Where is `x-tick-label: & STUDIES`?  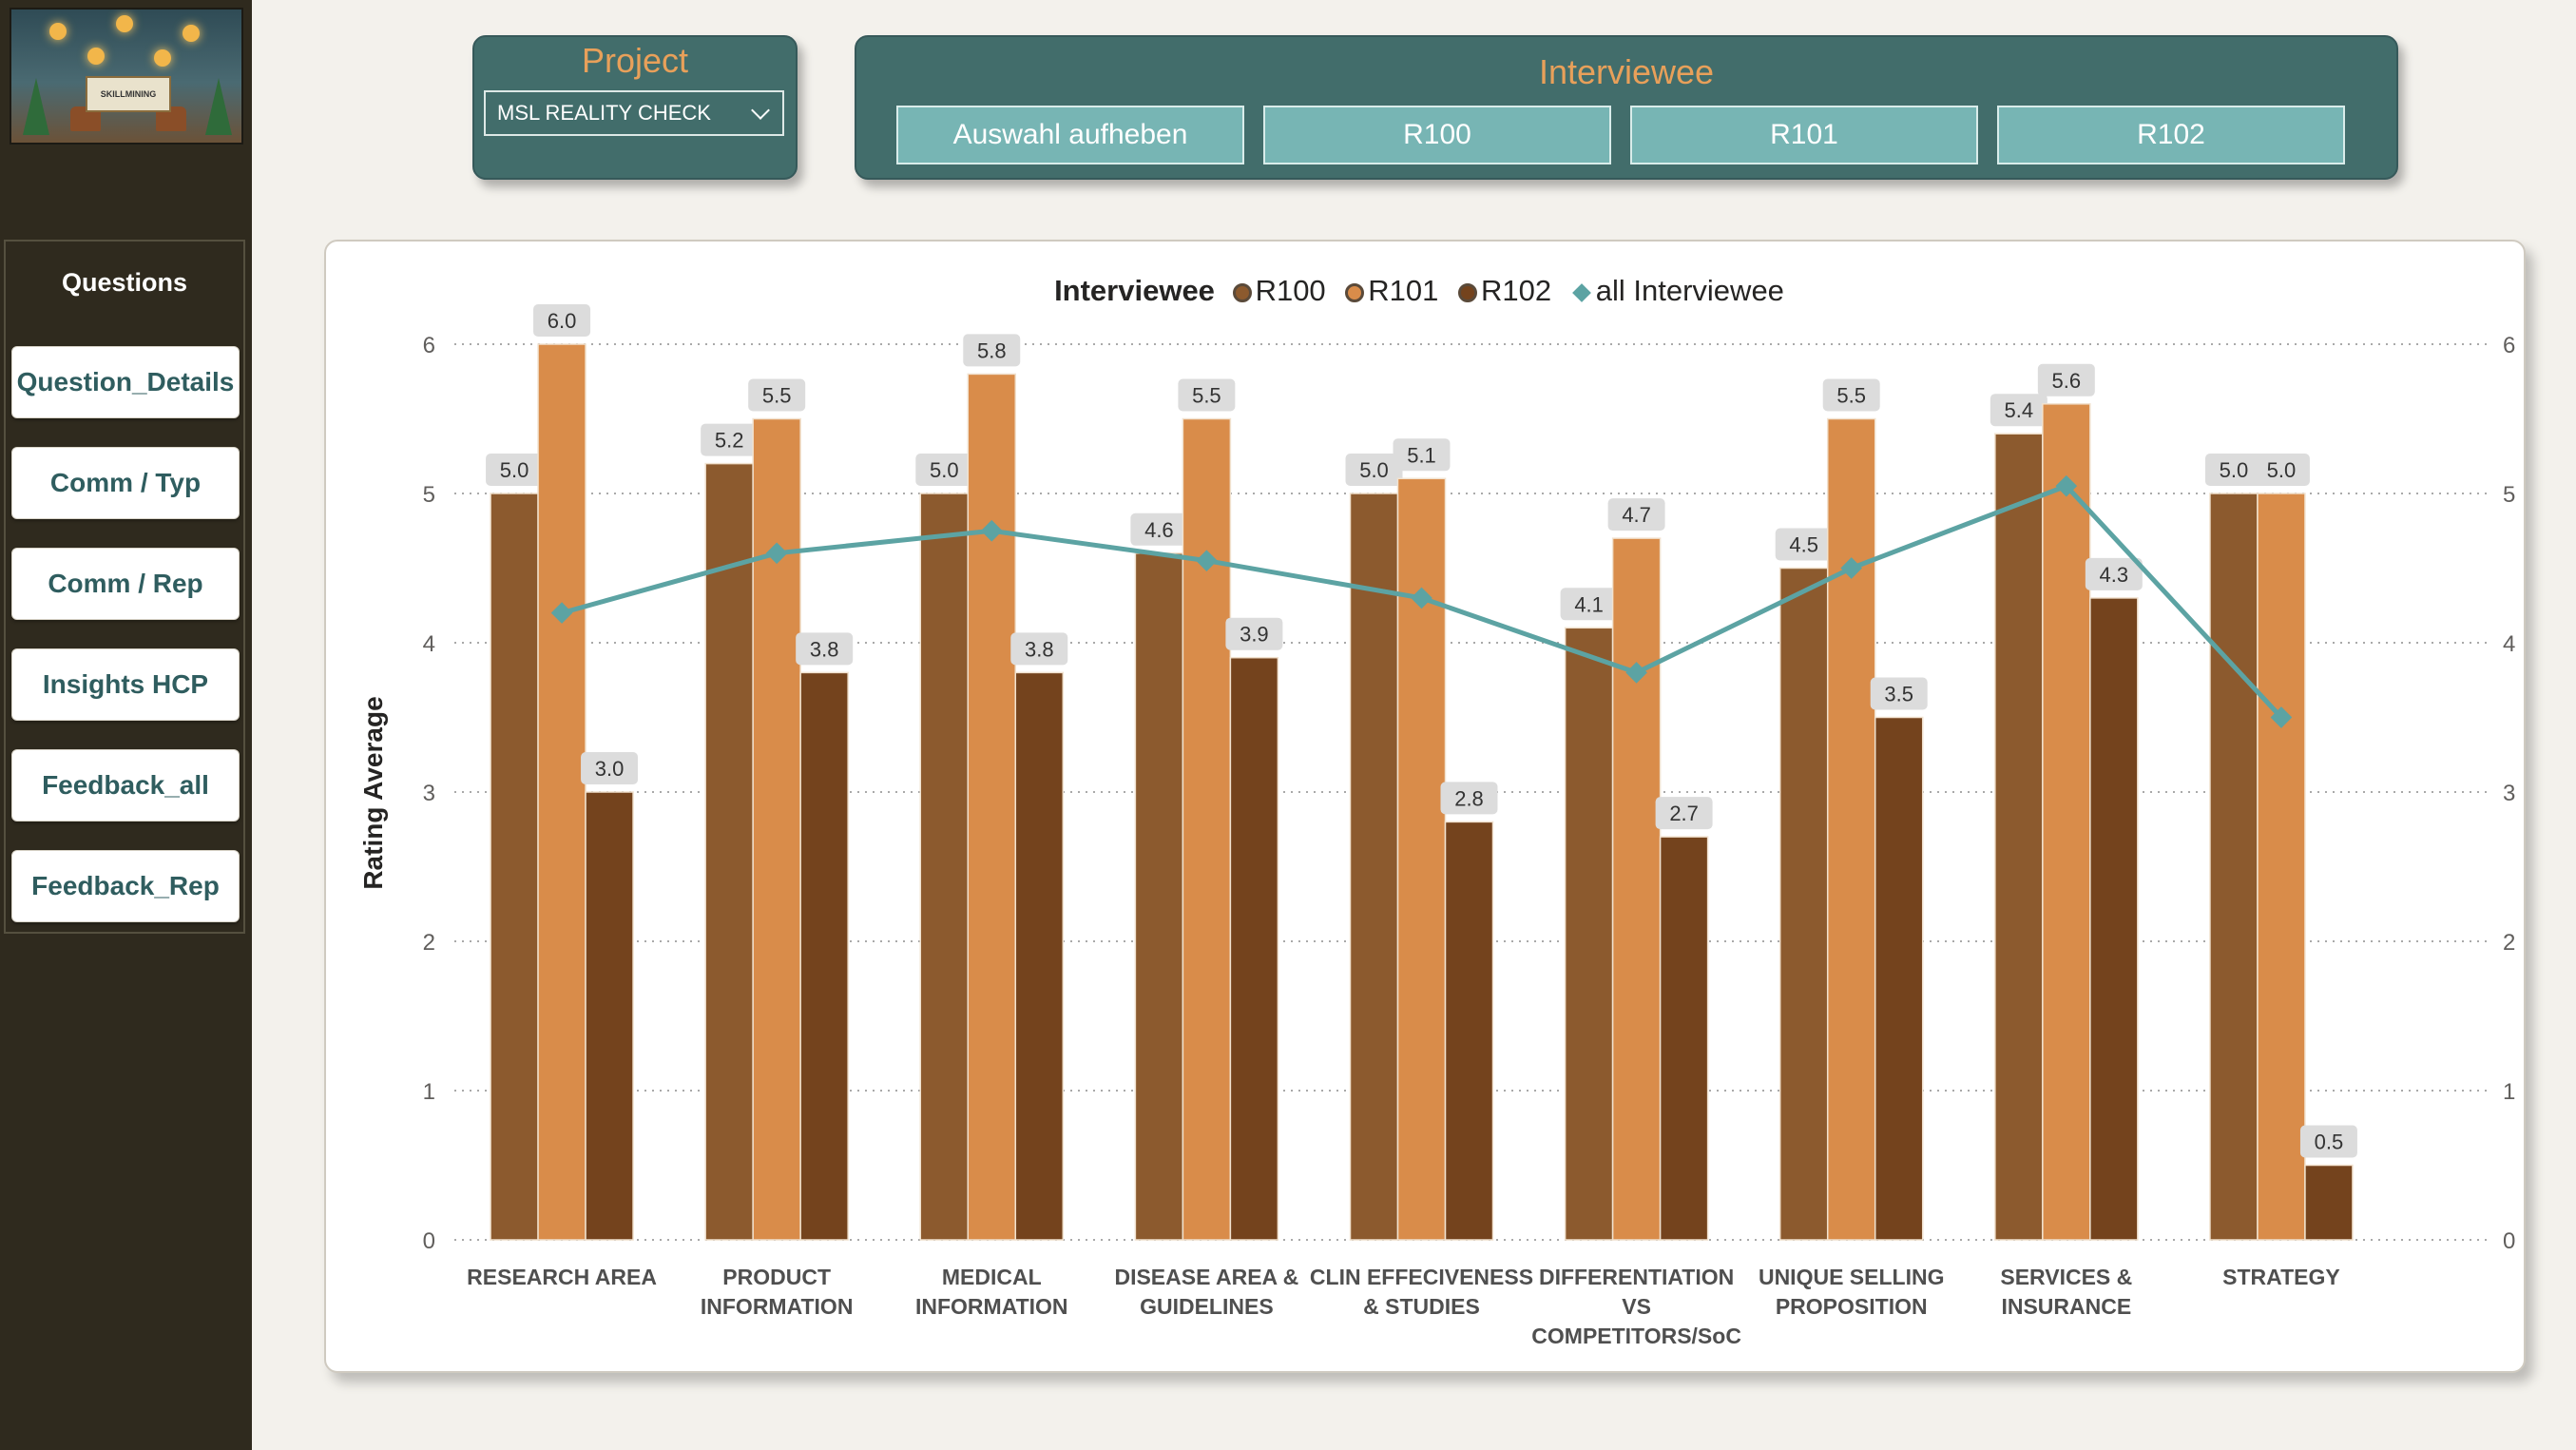 x-tick-label: & STUDIES is located at coordinates (1421, 1306).